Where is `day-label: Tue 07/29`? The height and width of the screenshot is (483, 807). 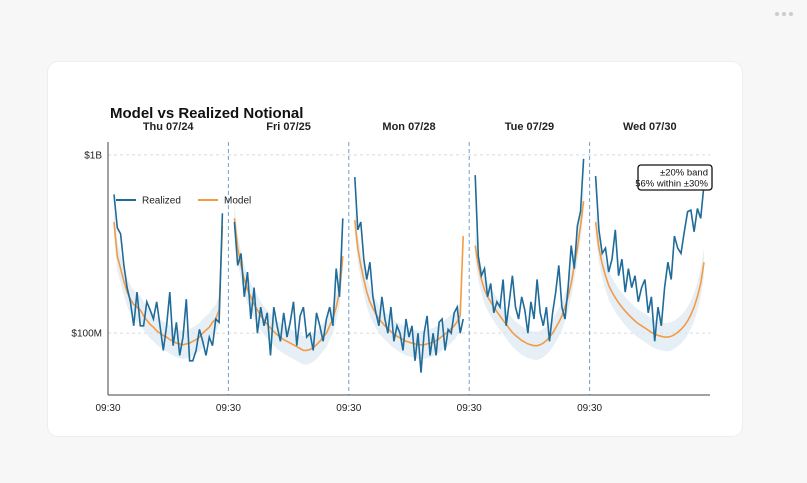
day-label: Tue 07/29 is located at coordinates (529, 127).